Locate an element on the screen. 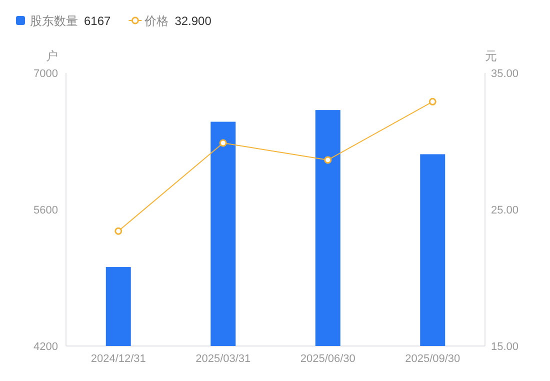 The width and height of the screenshot is (550, 381). legend-label: 股东数量 is located at coordinates (54, 21).